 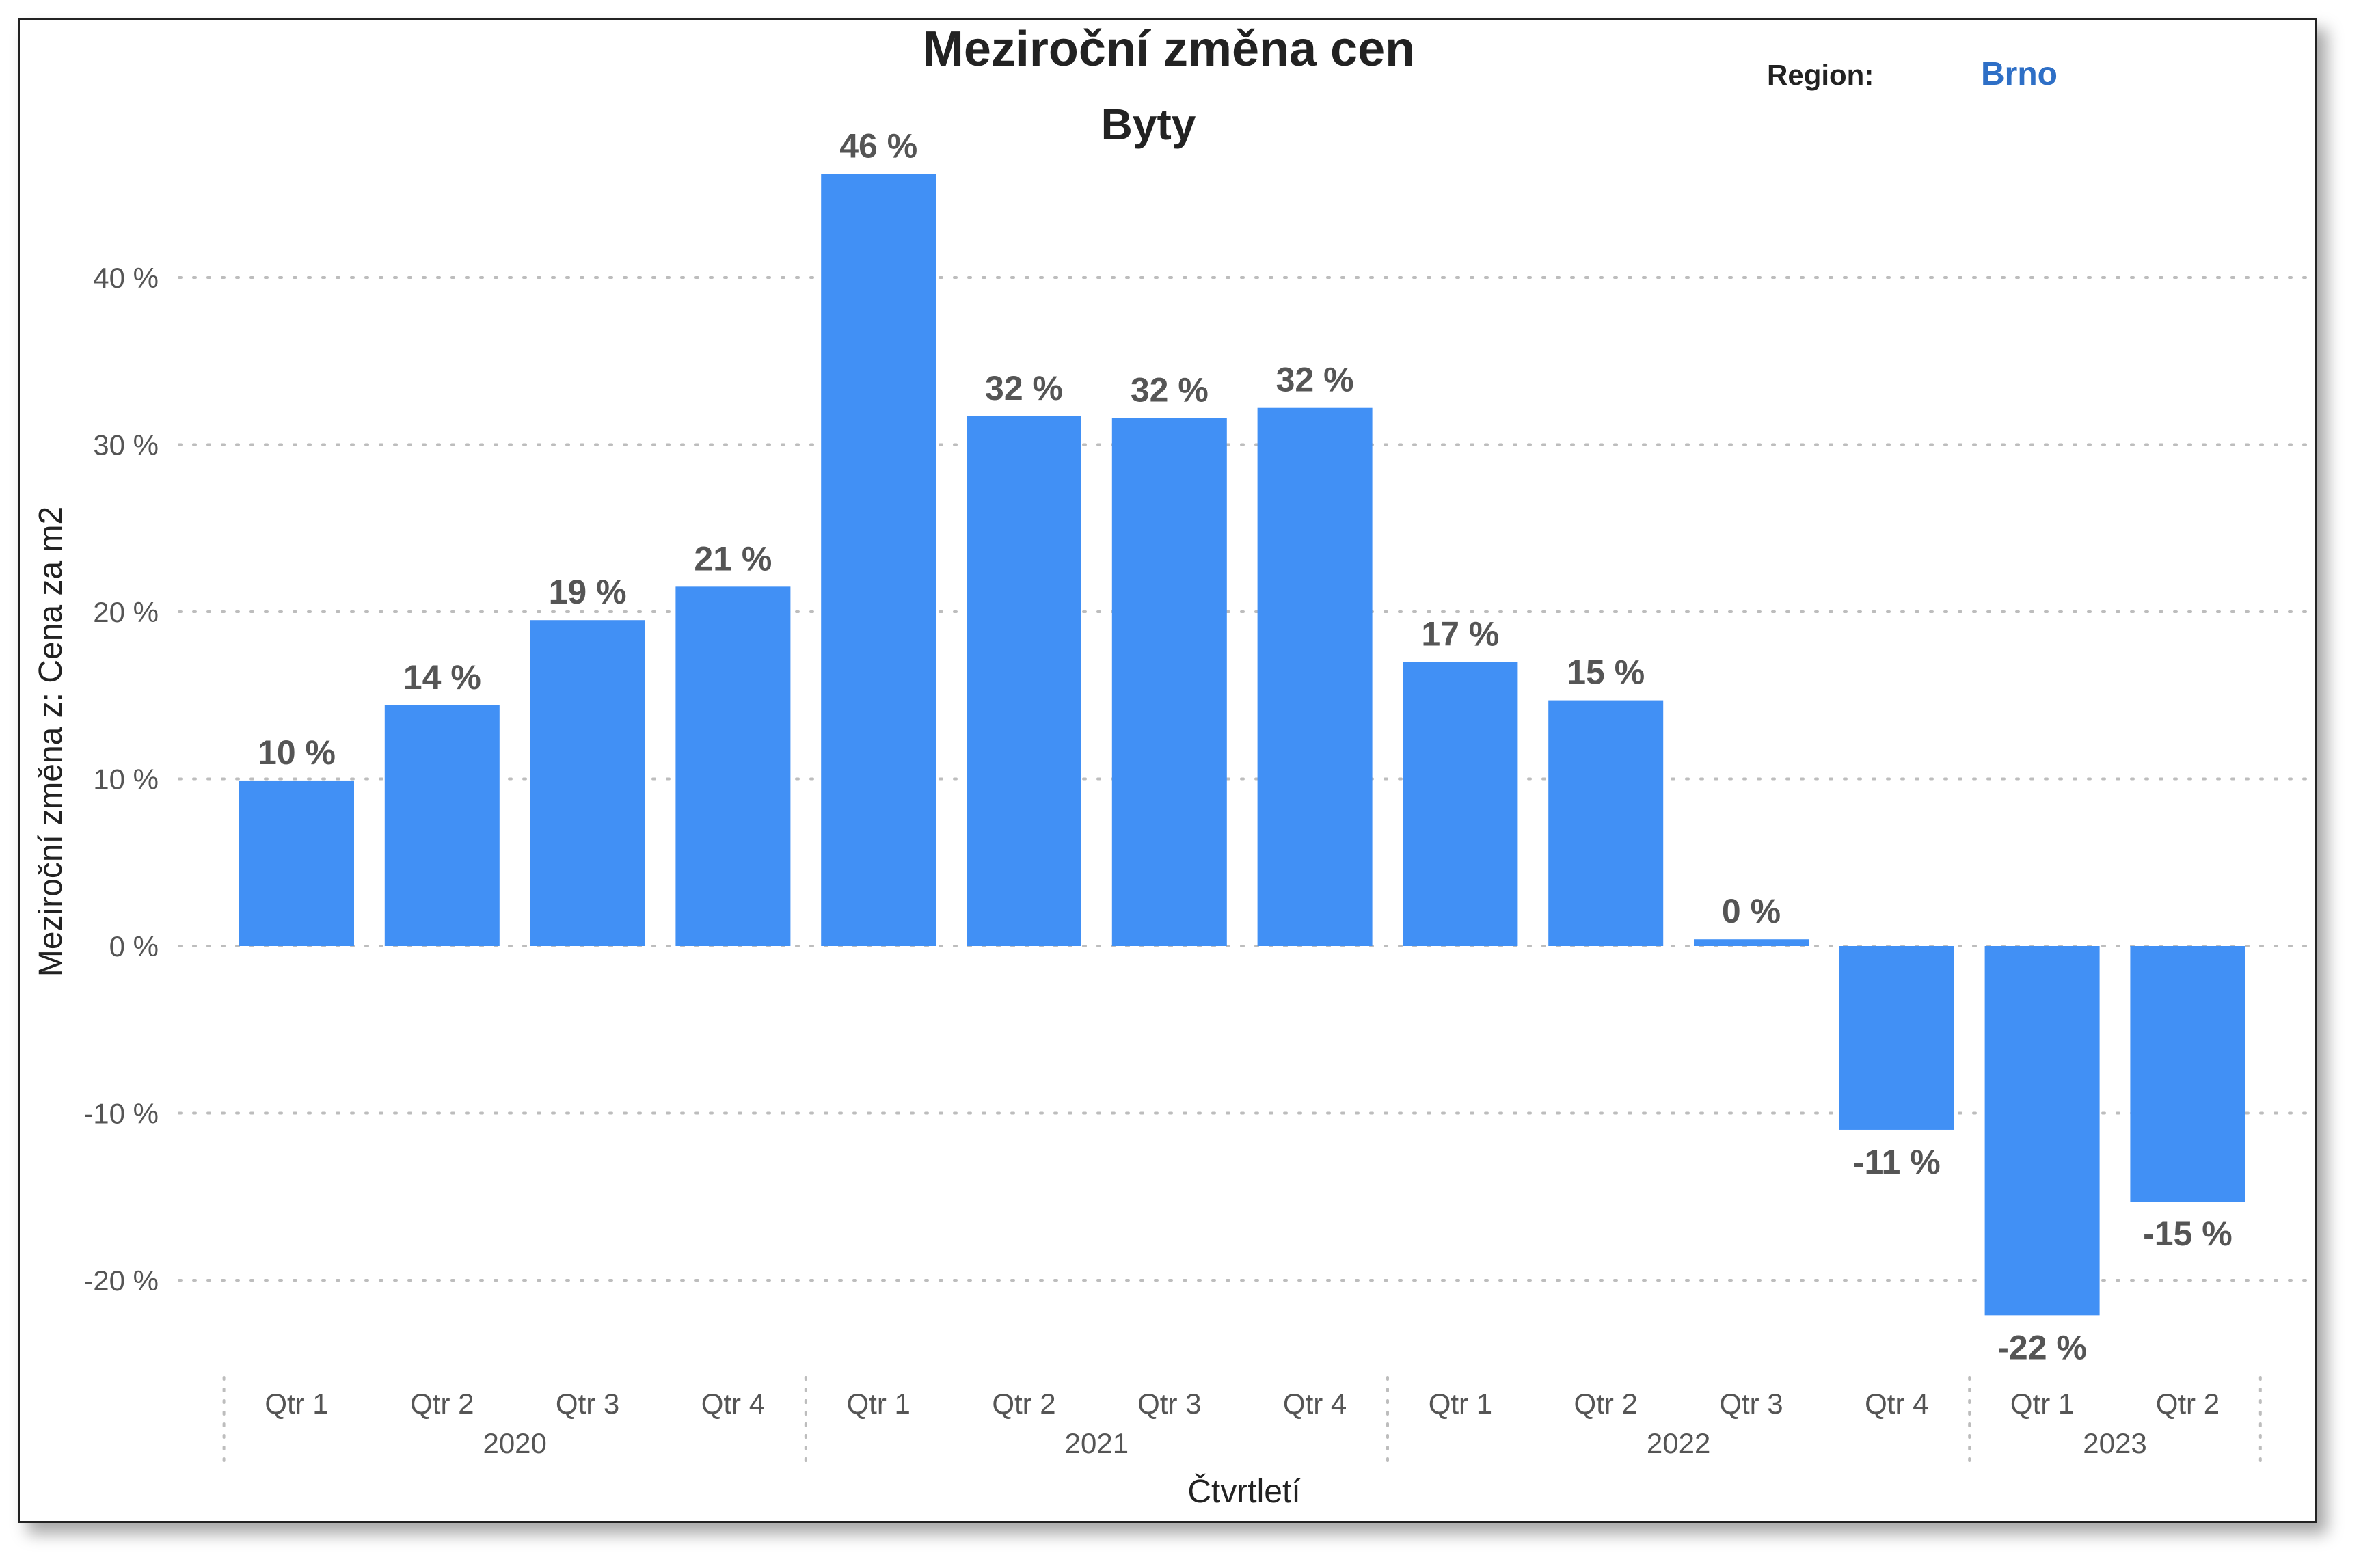 What do you see at coordinates (126, 612) in the screenshot?
I see `y-tick-label: 20 %` at bounding box center [126, 612].